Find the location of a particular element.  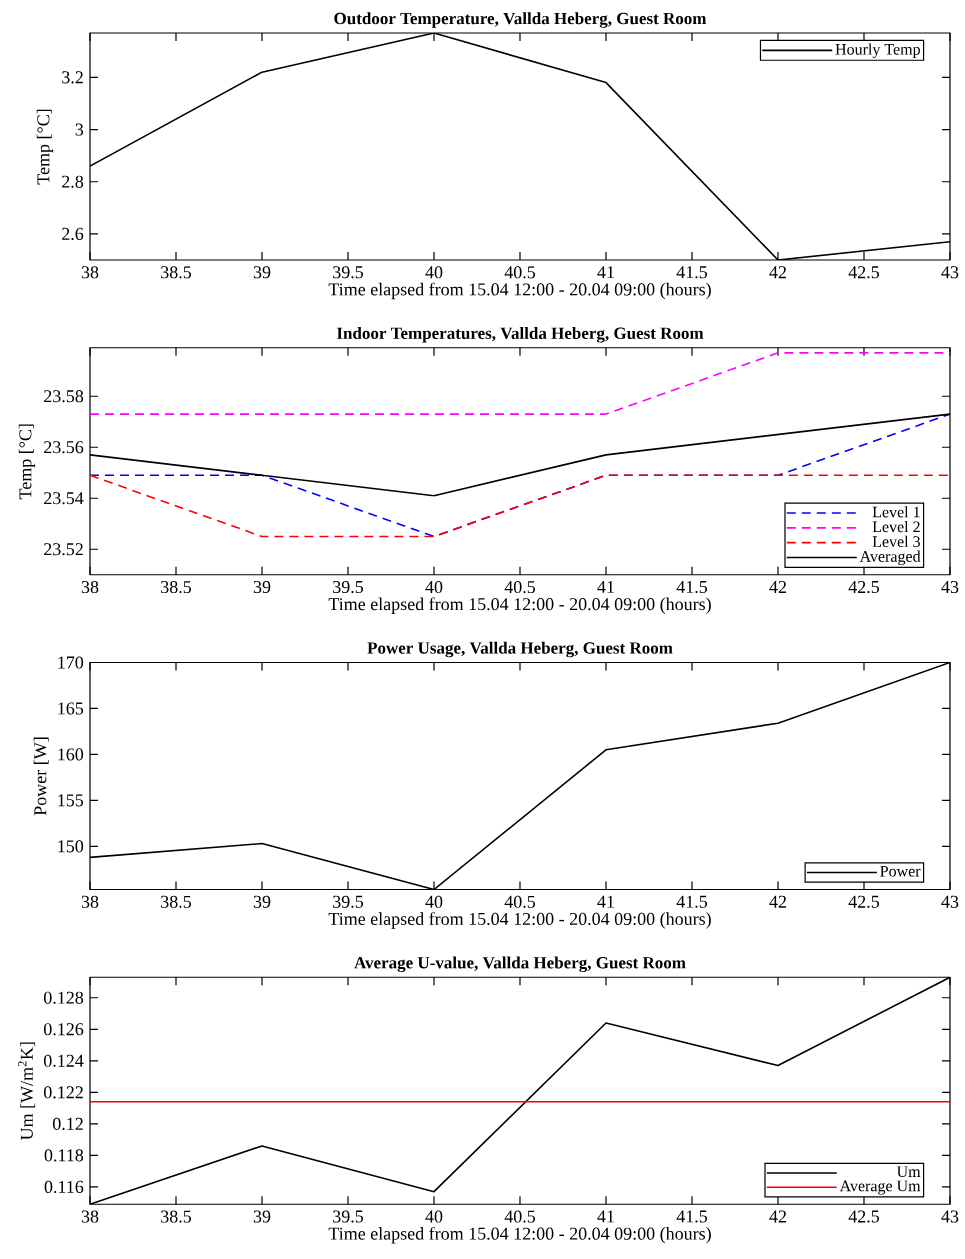

y-tick-label: 0.118 is located at coordinates (64, 1155).